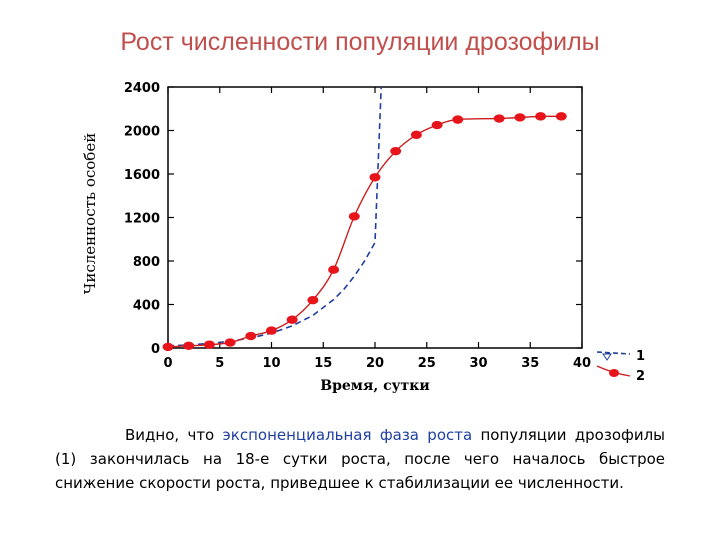  Describe the element at coordinates (323, 363) in the screenshot. I see `x-tick-label: 15` at that location.